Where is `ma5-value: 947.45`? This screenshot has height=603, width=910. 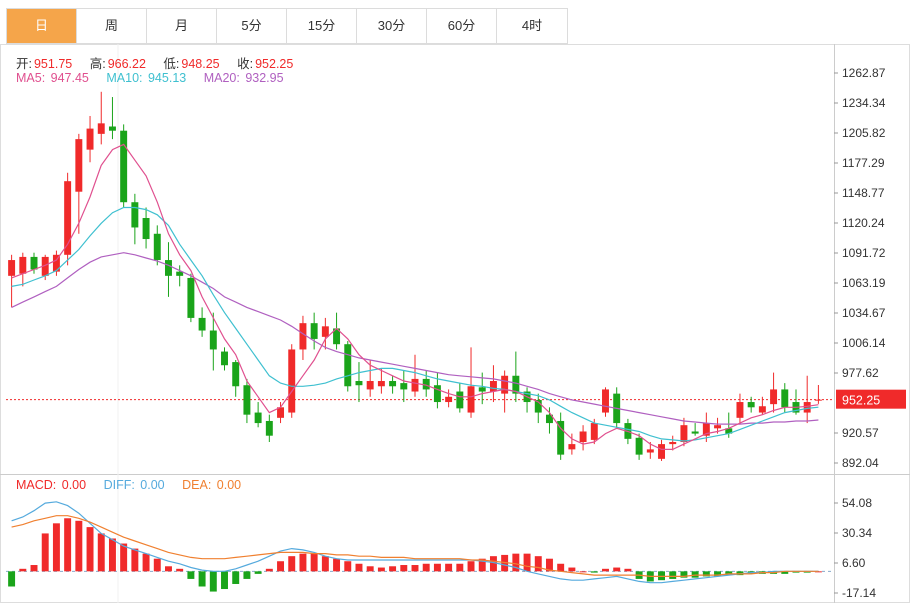
ma5-value: 947.45 is located at coordinates (69, 78).